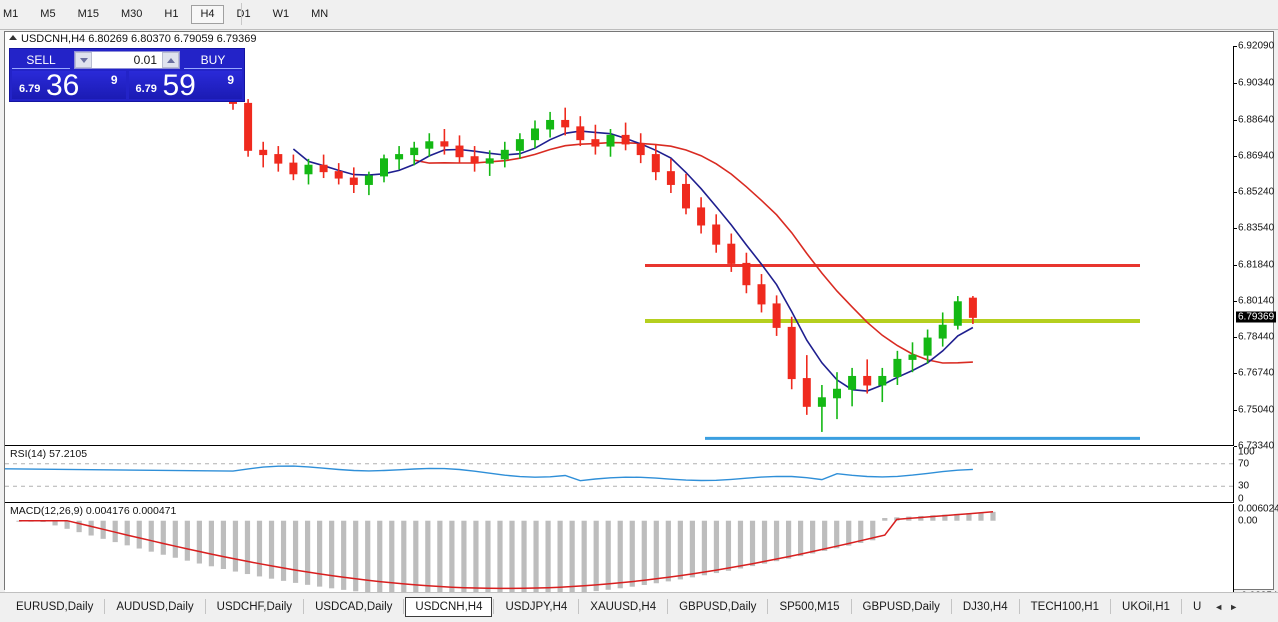  What do you see at coordinates (131, 14) in the screenshot?
I see `timeframe-m30: M30` at bounding box center [131, 14].